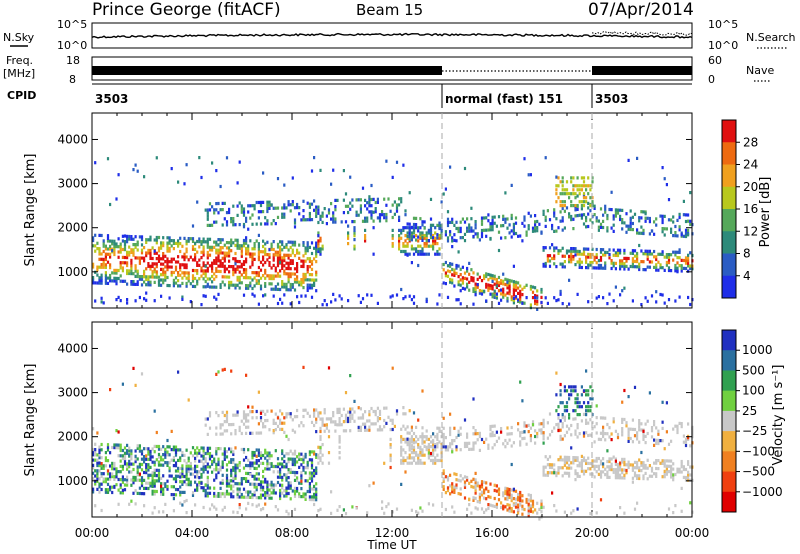 The width and height of the screenshot is (800, 554). What do you see at coordinates (762, 492) in the screenshot?
I see `colorbar-tick-label: −1000` at bounding box center [762, 492].